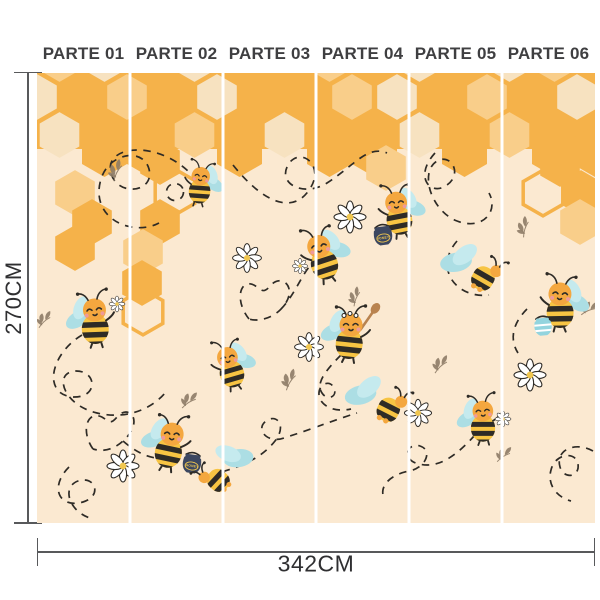 The height and width of the screenshot is (600, 600). What do you see at coordinates (548, 53) in the screenshot?
I see `panel-label-6: PARTE 06` at bounding box center [548, 53].